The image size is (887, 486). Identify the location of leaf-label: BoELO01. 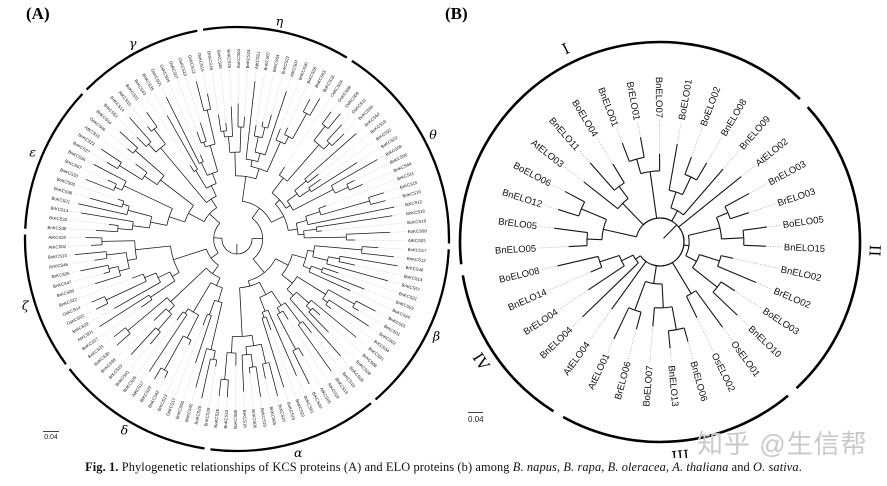
(686, 99).